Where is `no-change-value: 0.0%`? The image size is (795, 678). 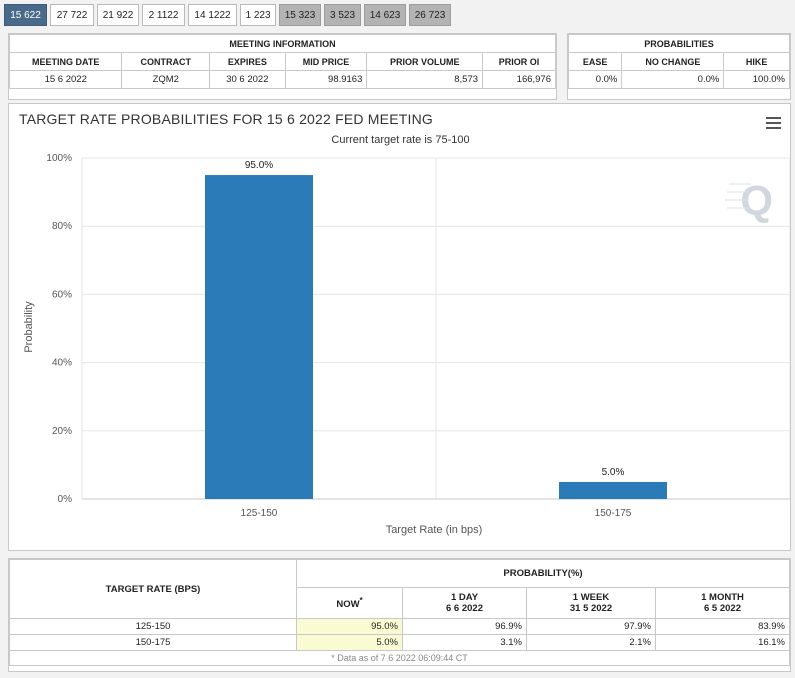 no-change-value: 0.0% is located at coordinates (673, 79).